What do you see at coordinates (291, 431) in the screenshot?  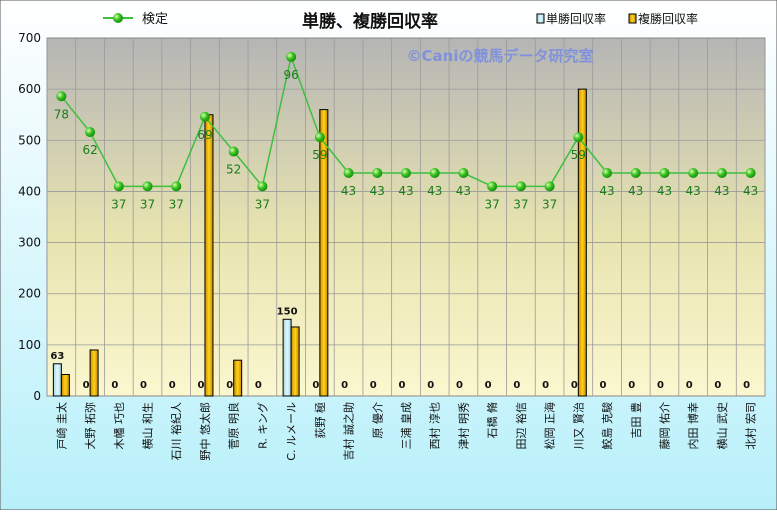 I see `x-tick-label: C. ルメール` at bounding box center [291, 431].